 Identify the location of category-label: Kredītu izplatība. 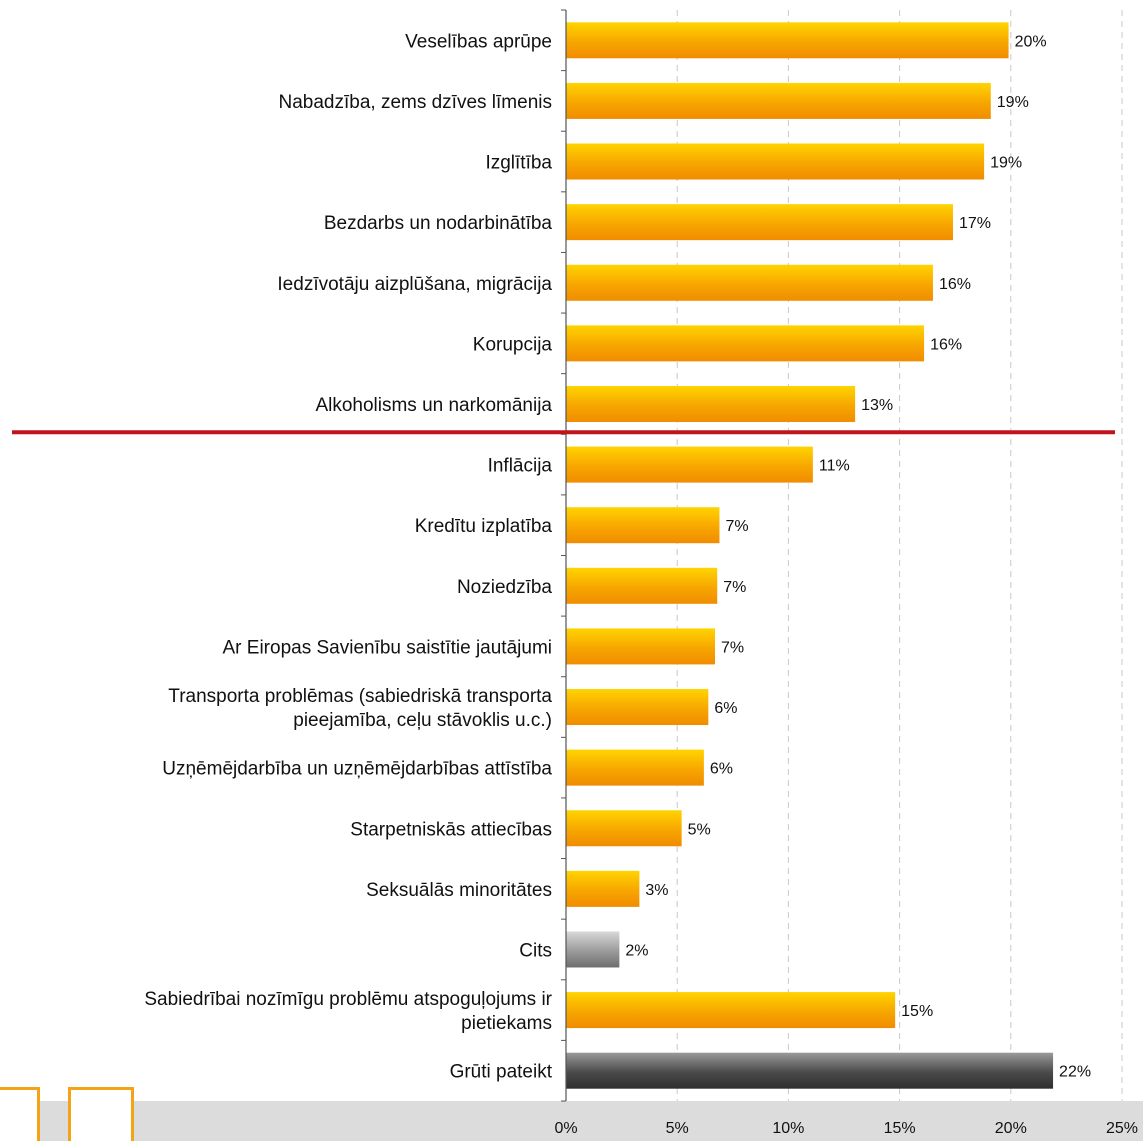
(484, 526).